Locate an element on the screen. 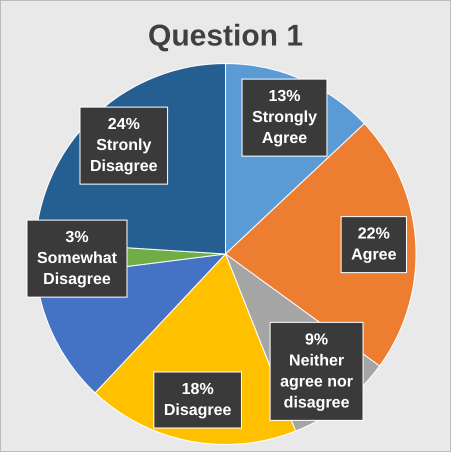 This screenshot has width=451, height=452. data-label: 3% is located at coordinates (77, 237).